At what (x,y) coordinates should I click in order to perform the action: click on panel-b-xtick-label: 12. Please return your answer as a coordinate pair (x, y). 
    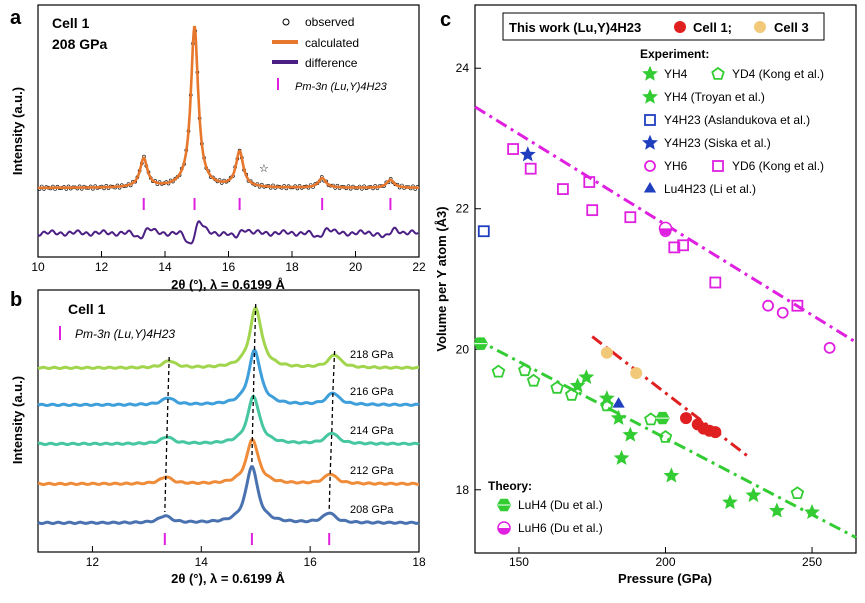
    Looking at the image, I should click on (93, 562).